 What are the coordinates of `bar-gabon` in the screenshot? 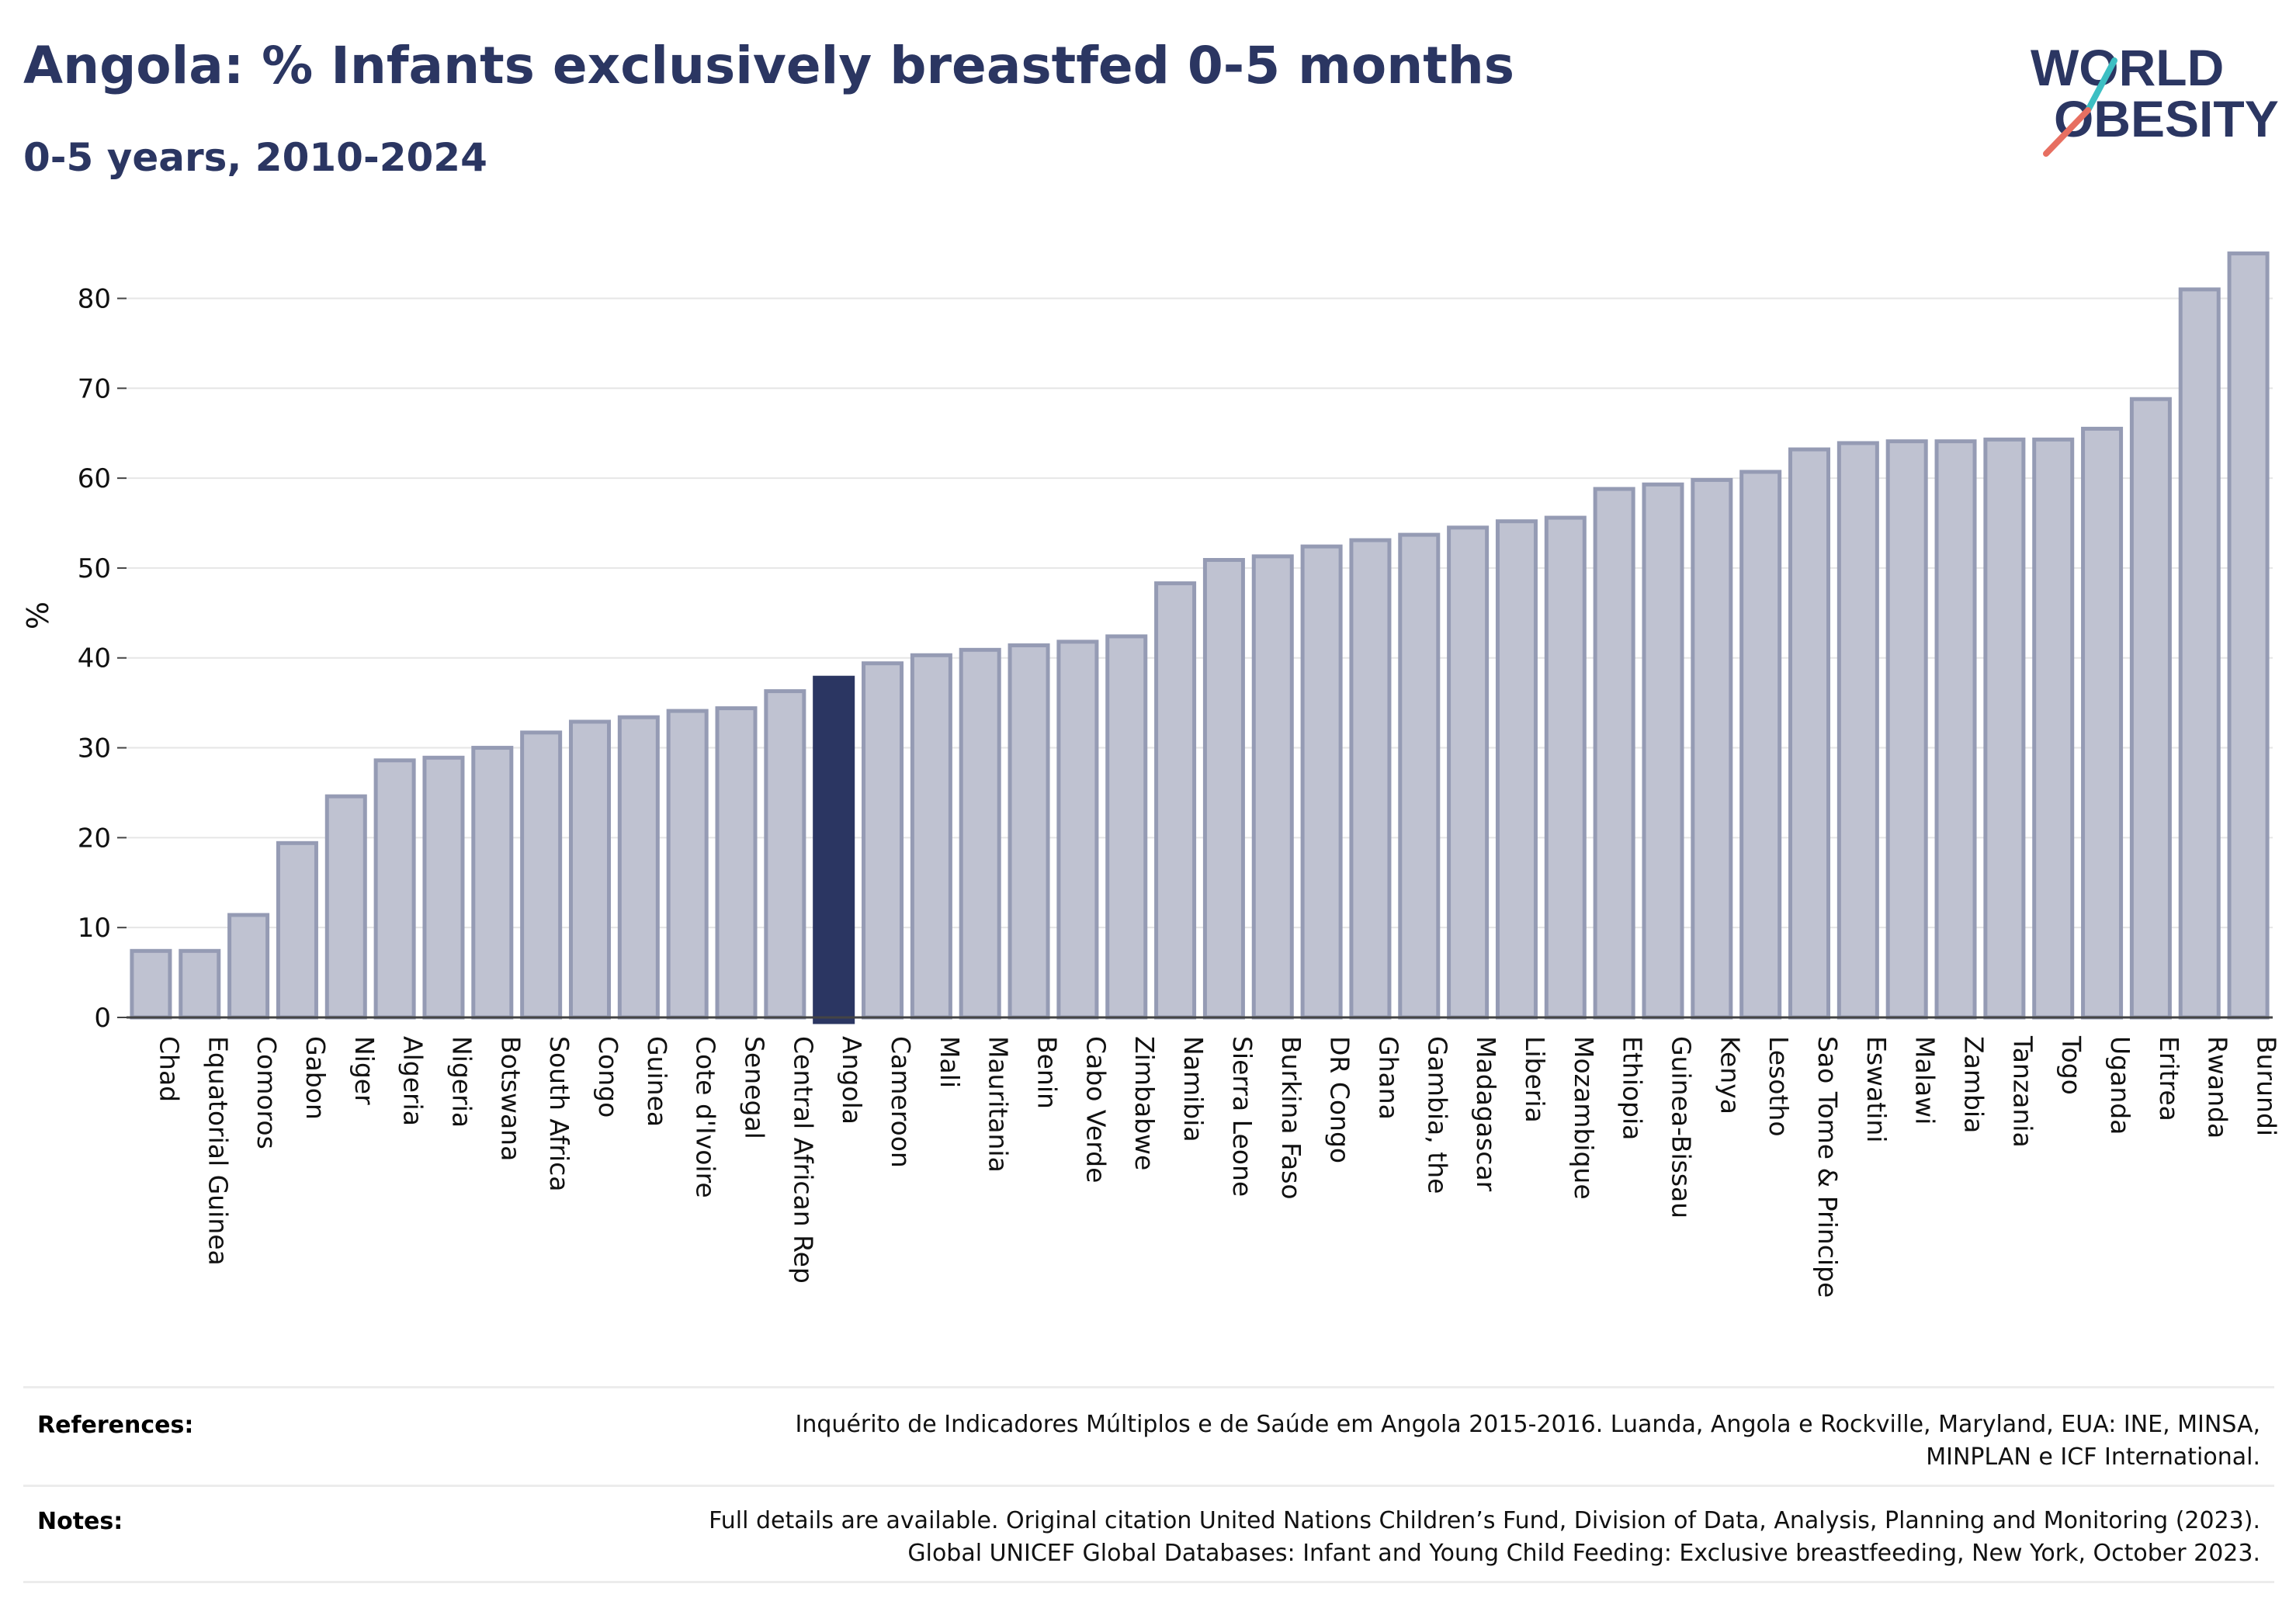 It's located at (297, 930).